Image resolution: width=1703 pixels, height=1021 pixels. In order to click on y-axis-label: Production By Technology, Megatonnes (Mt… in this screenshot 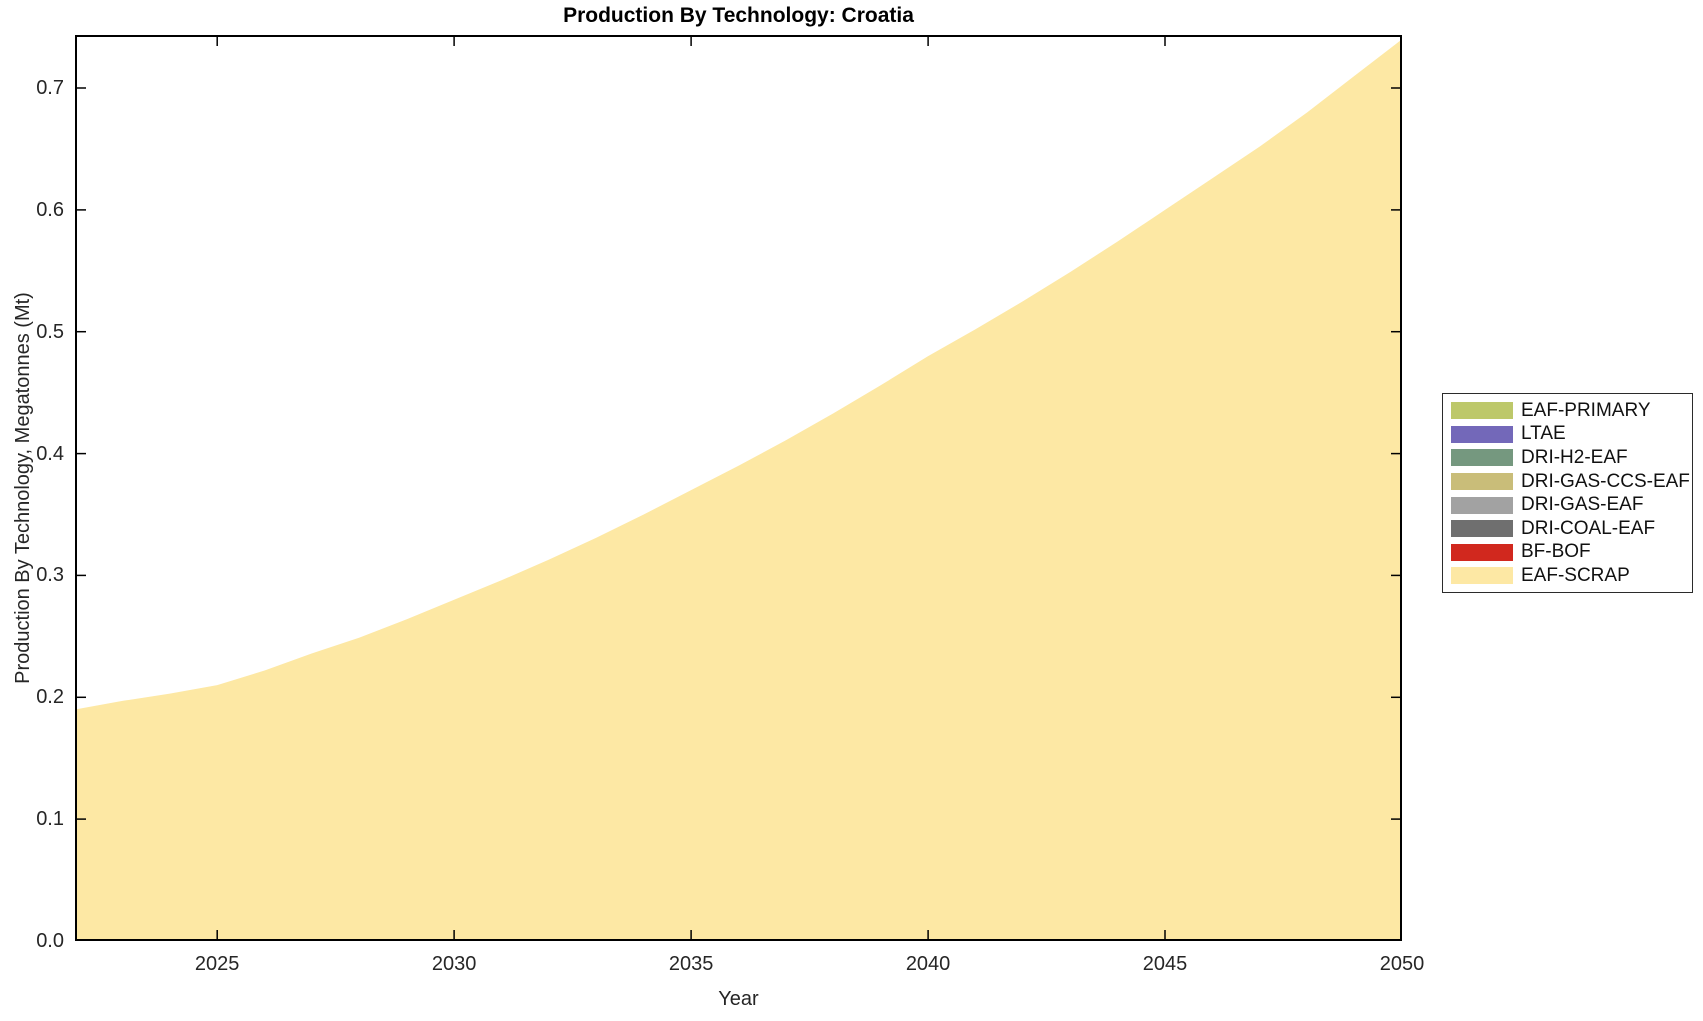, I will do `click(23, 488)`.